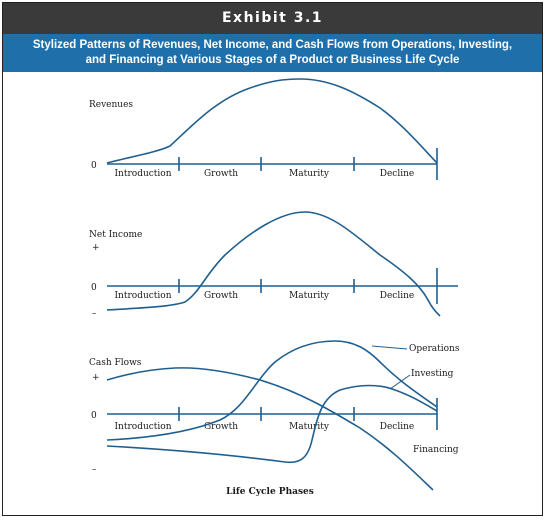  What do you see at coordinates (434, 349) in the screenshot?
I see `operations-label: Operations` at bounding box center [434, 349].